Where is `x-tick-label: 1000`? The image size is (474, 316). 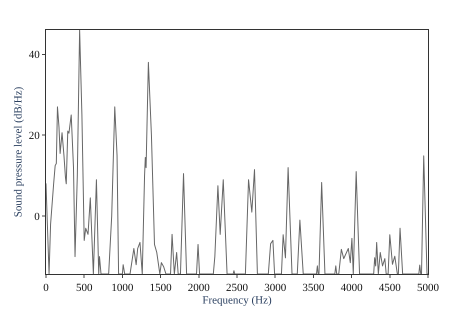 x-tick-label: 1000 is located at coordinates (122, 288).